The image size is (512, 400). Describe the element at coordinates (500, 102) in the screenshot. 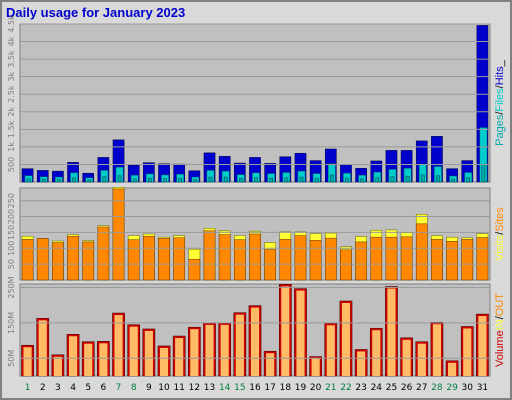

I see `legend-pages-files-hits: Pages/Files/Hits_` at that location.